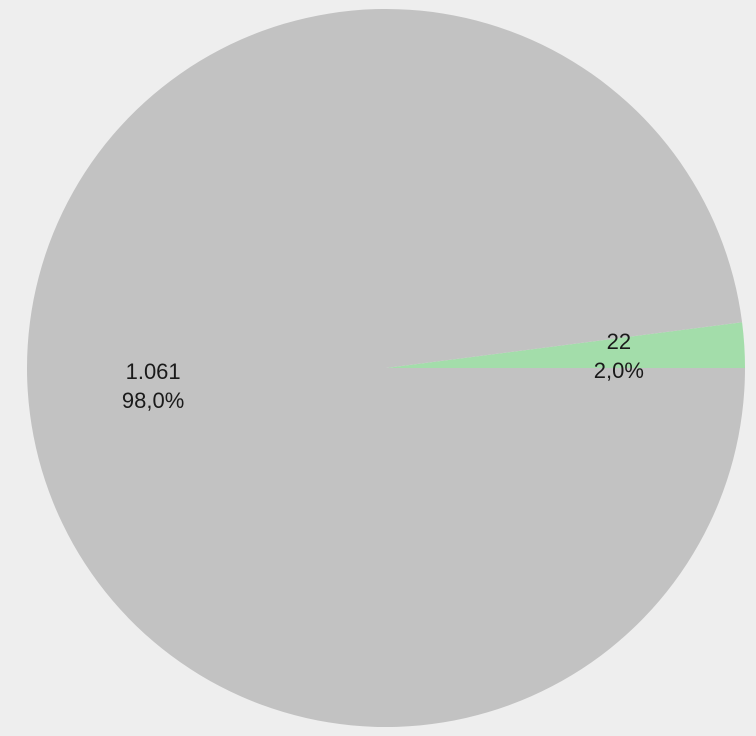  I want to click on slice-value-label-0: 22, so click(619, 341).